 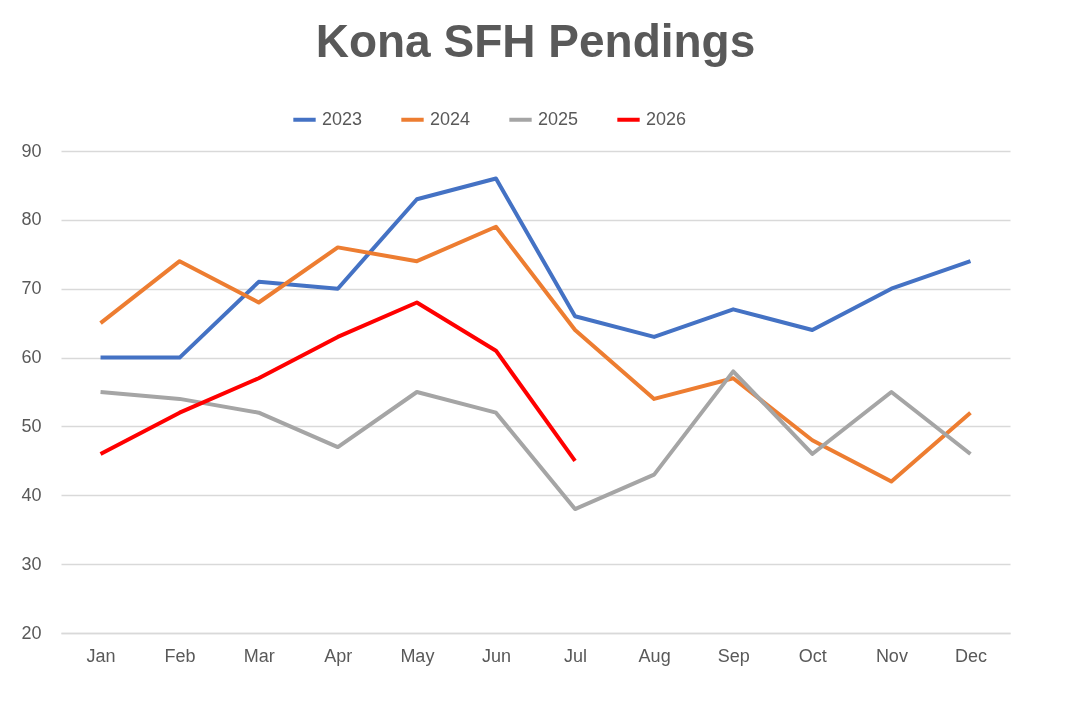 I want to click on x-tick-label: Jul, so click(x=576, y=655).